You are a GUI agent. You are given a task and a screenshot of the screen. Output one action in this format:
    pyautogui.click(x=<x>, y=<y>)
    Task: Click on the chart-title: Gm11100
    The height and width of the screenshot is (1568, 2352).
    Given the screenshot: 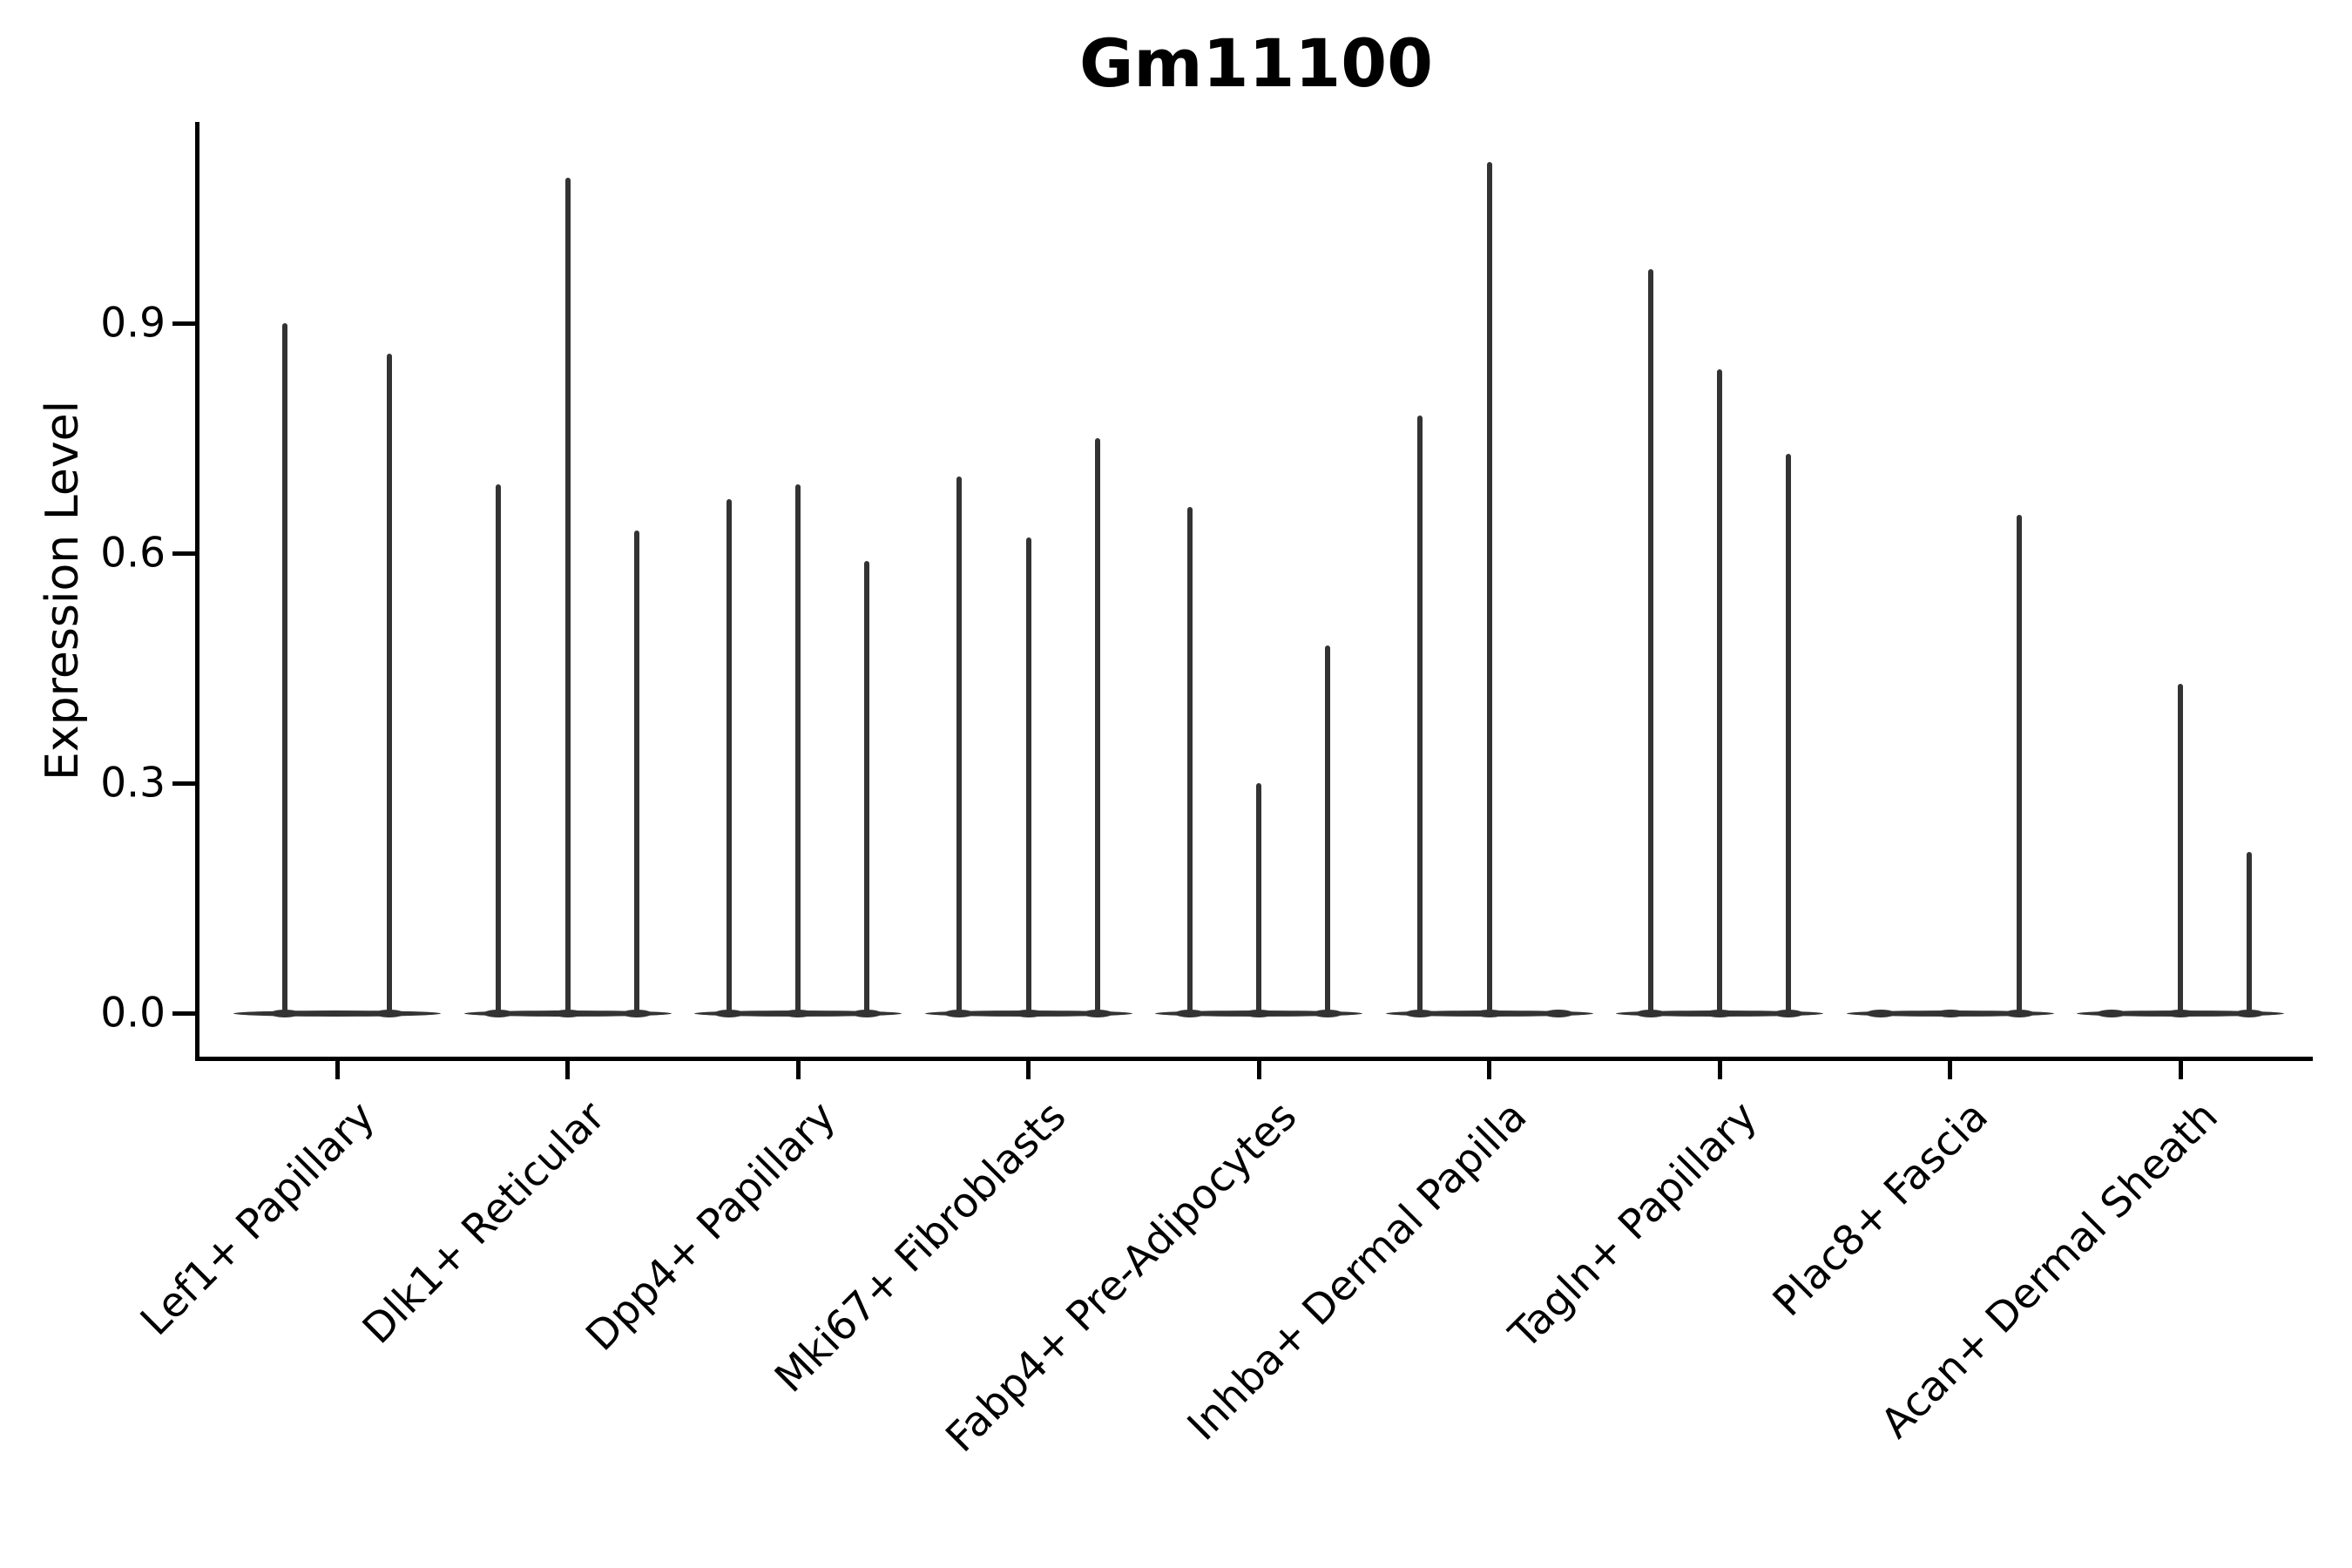 What is the action you would take?
    pyautogui.click(x=1256, y=63)
    